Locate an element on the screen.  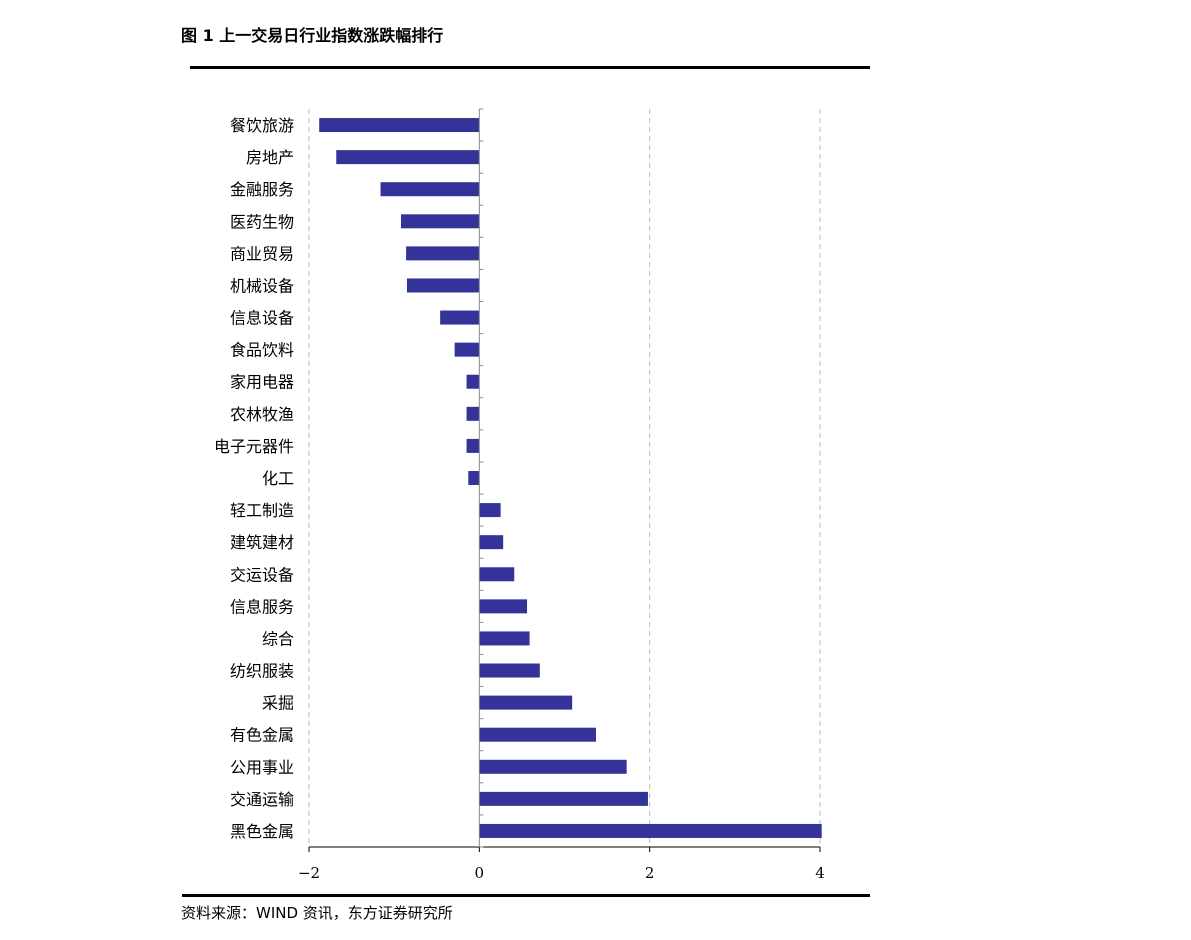
category-label: 黑色金属 is located at coordinates (262, 831).